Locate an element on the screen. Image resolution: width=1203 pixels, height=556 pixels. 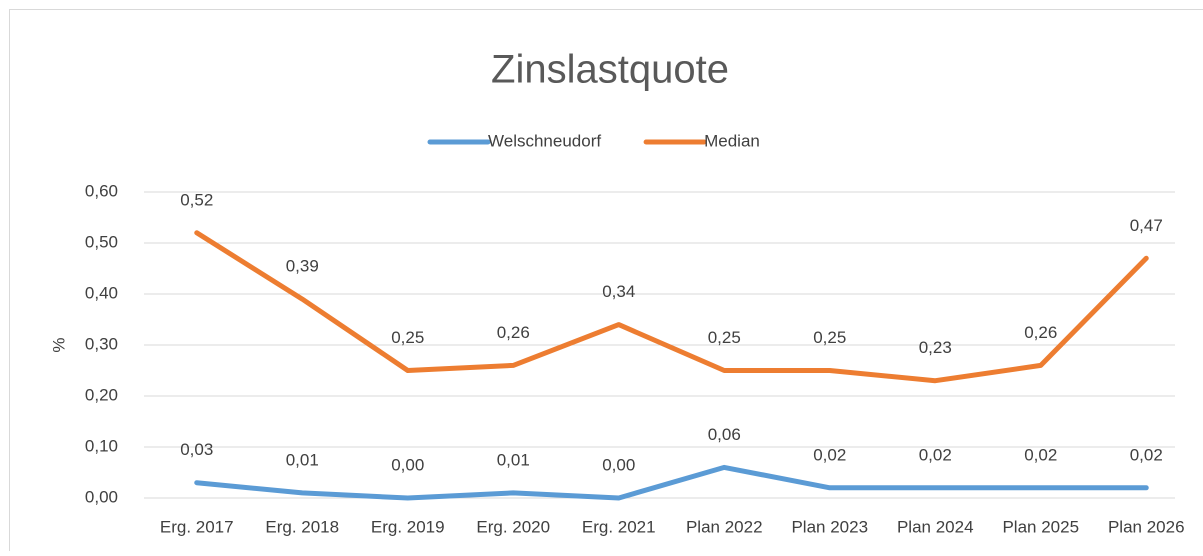
data-label: 0,03 is located at coordinates (196, 449).